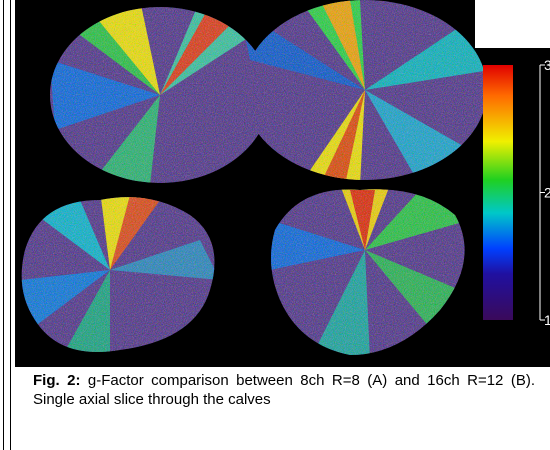 Image resolution: width=550 pixels, height=450 pixels. Describe the element at coordinates (447, 341) in the screenshot. I see `panel-label: B` at that location.